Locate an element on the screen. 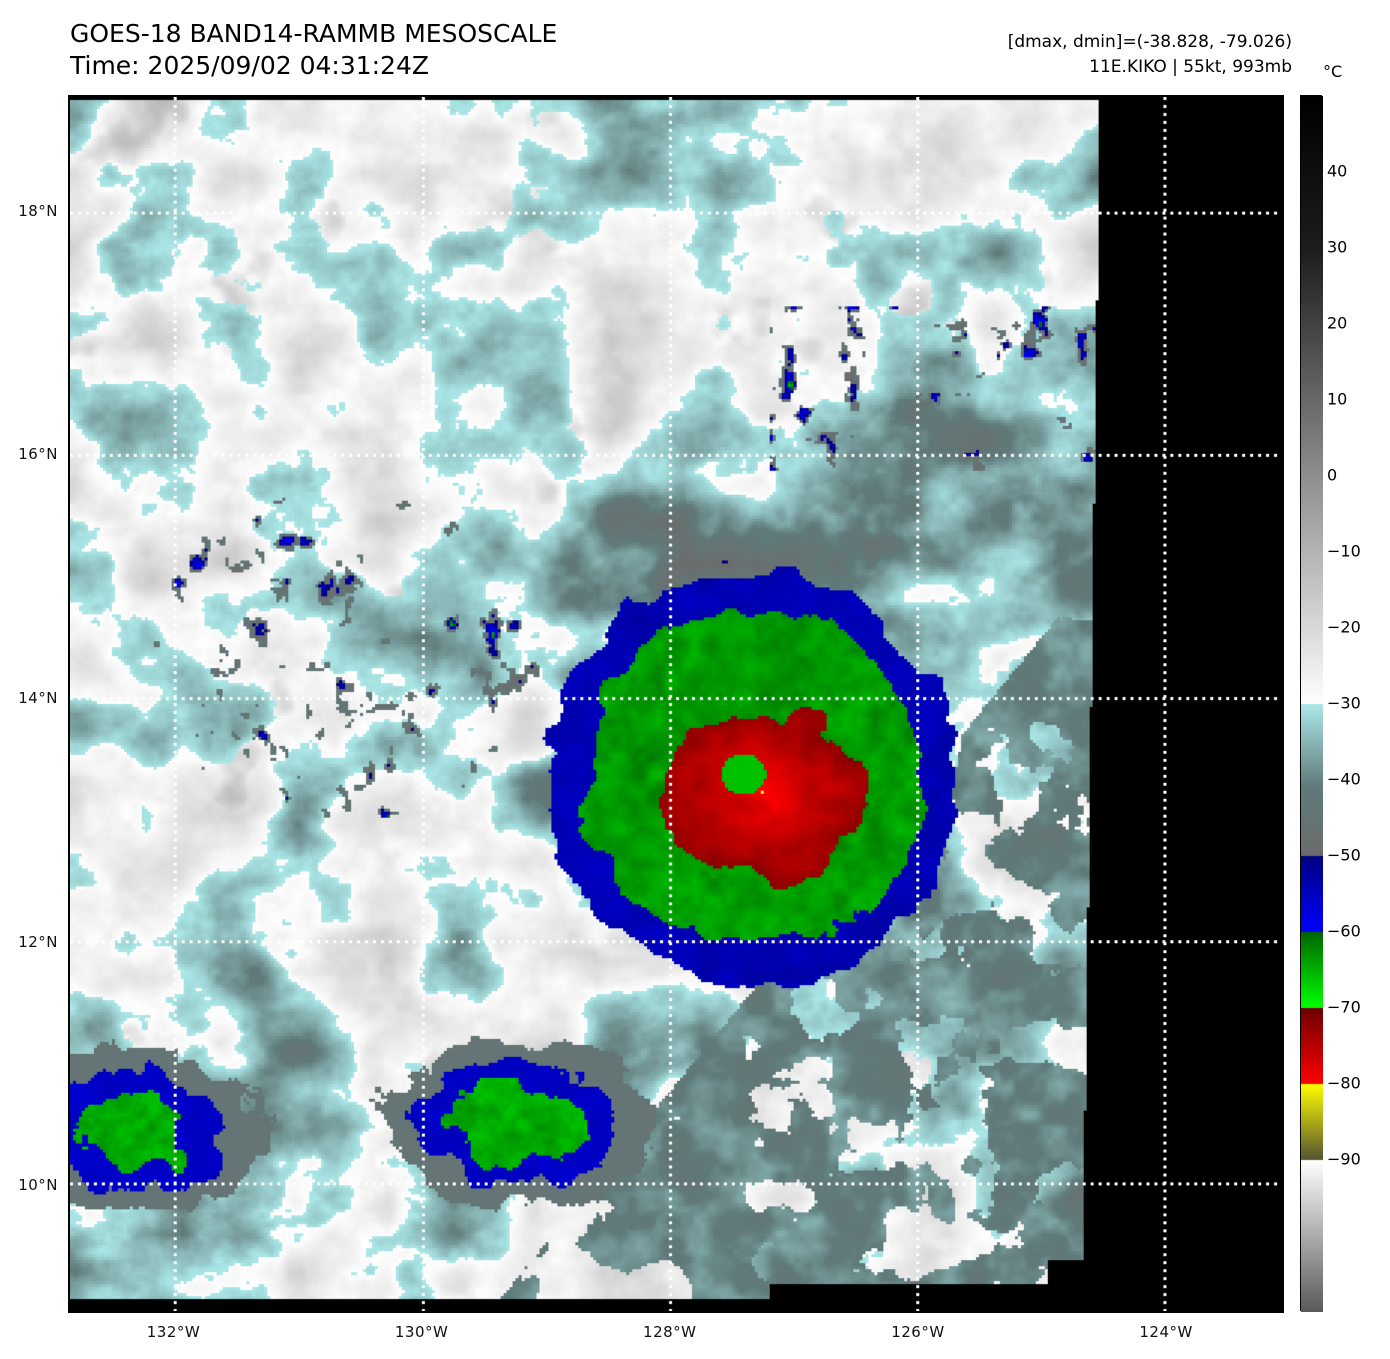  storm-info-label: 11E.KIKO | 55kt, 993mb is located at coordinates (1190, 67).